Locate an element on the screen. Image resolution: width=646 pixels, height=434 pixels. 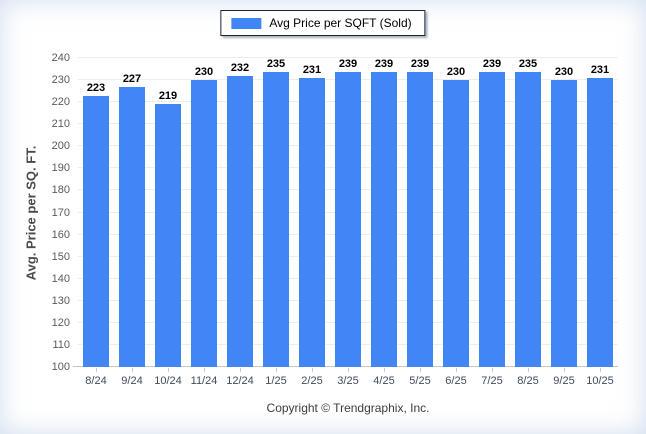
x-tick-label: 6/25 is located at coordinates (456, 381).